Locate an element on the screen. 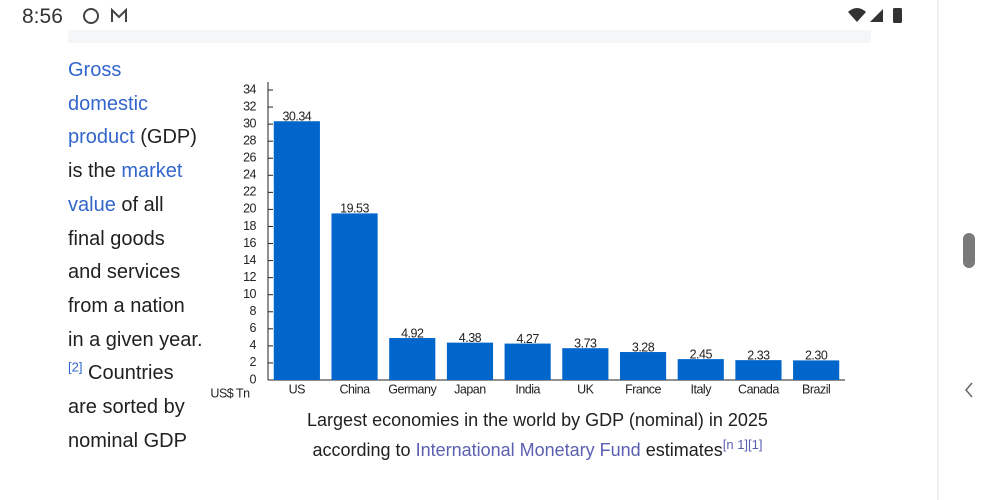 The image size is (1000, 500). x-tick-label: Canada is located at coordinates (758, 389).